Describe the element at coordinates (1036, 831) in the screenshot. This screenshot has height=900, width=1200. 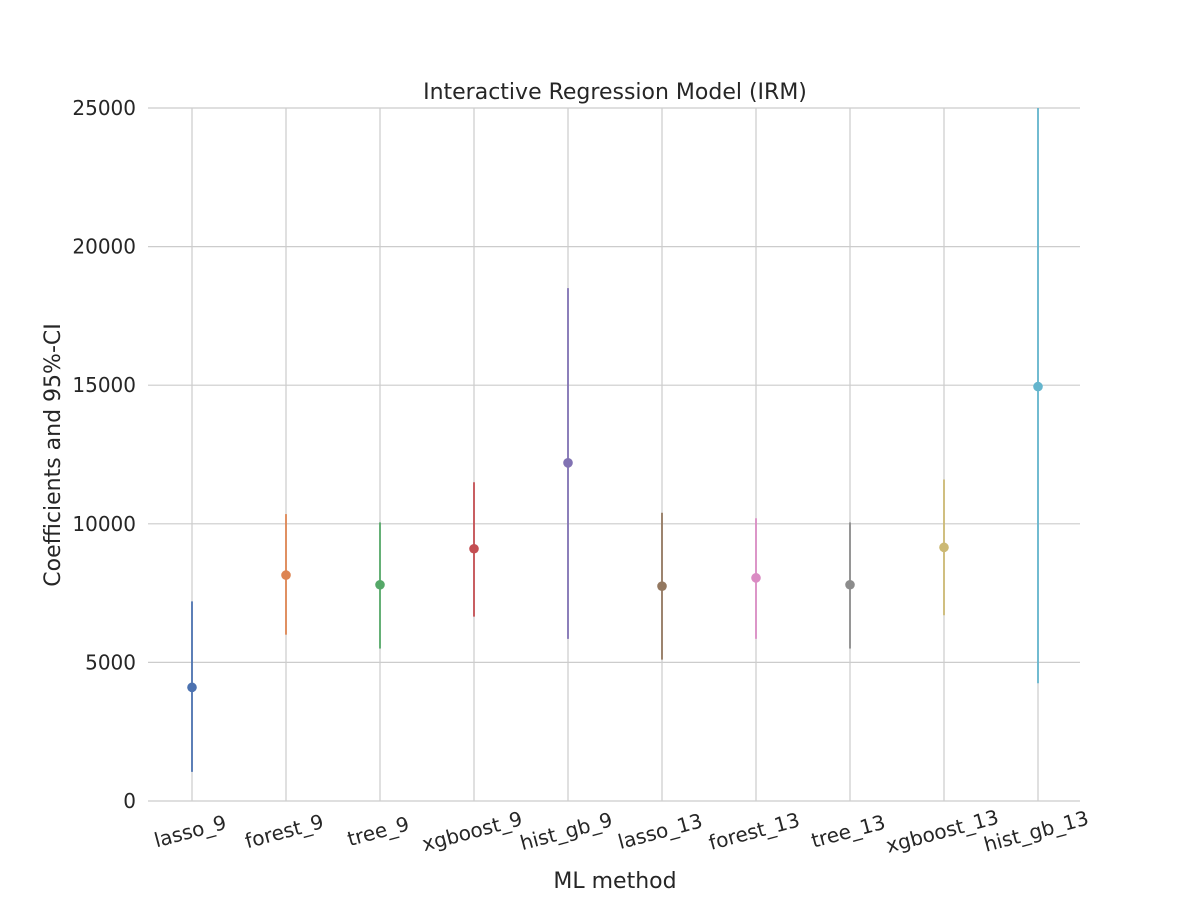
I see `x-tick-label: hist_gb_13` at that location.